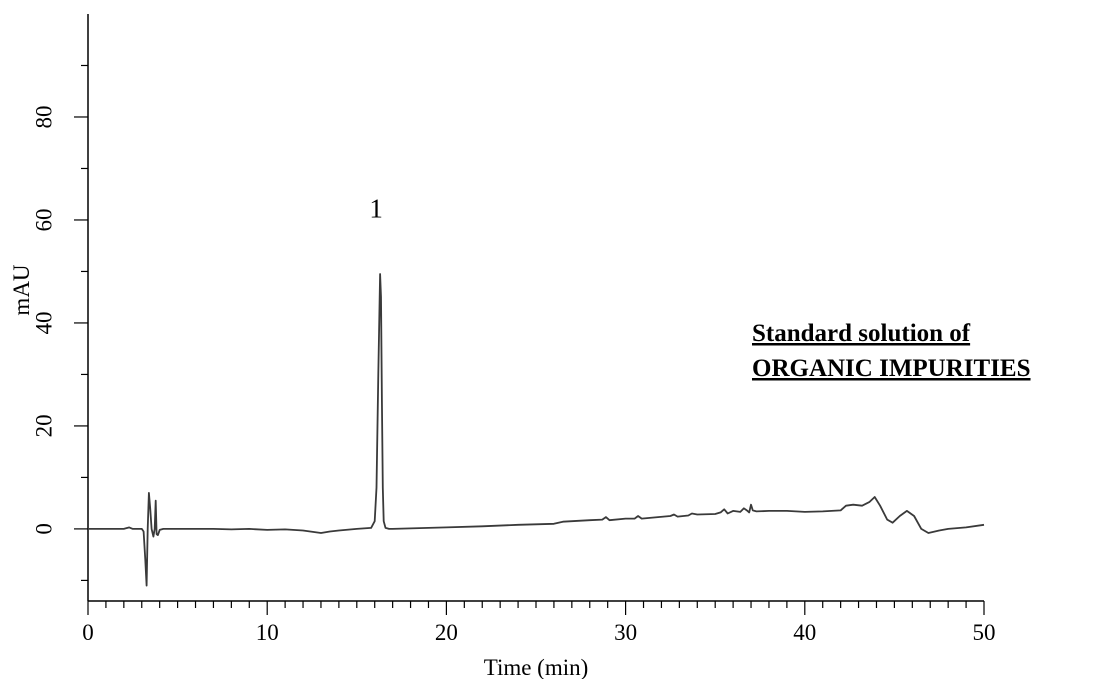  I want to click on x-tick-label: 0, so click(88, 632).